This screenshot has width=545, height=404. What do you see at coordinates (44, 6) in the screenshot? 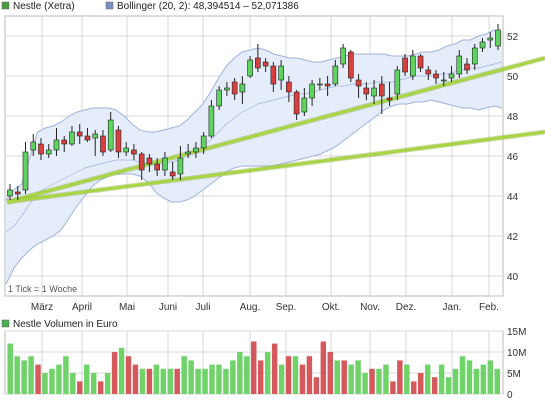
I see `legend-label-price: Nestle (Xetra)` at bounding box center [44, 6].